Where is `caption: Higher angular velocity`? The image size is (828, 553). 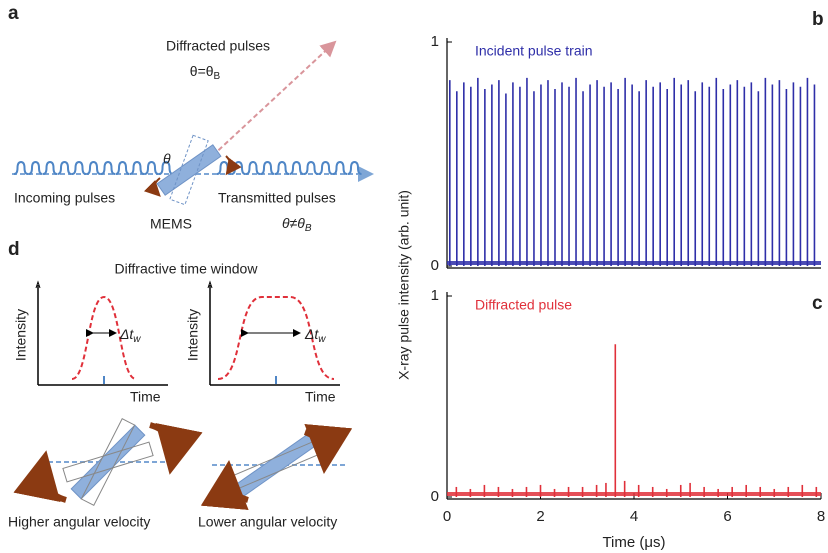
caption: Higher angular velocity is located at coordinates (79, 522).